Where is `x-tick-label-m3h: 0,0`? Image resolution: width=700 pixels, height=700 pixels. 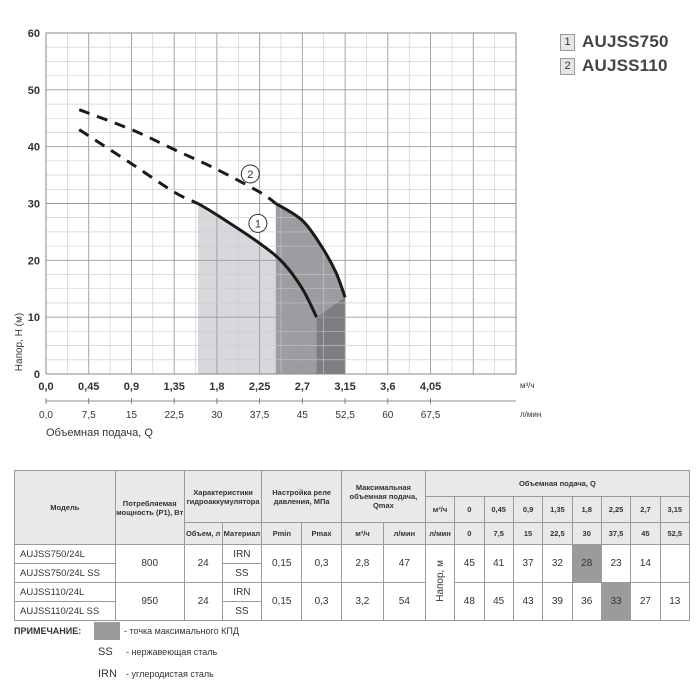
x-tick-label-m3h: 0,0 is located at coordinates (45, 387).